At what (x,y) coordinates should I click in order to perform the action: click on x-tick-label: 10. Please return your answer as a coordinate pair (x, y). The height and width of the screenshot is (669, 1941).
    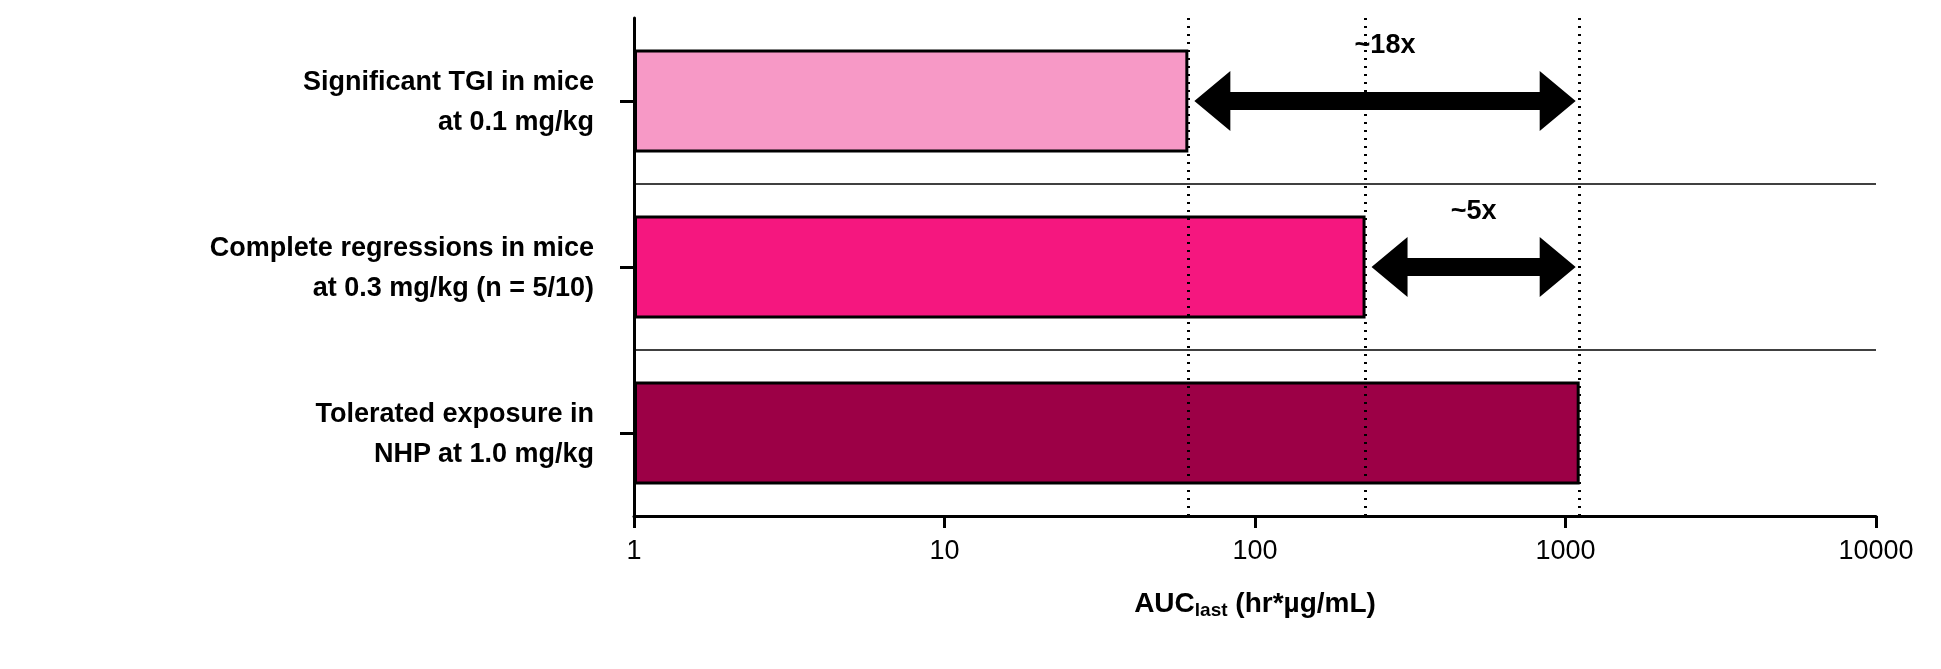
    Looking at the image, I should click on (944, 549).